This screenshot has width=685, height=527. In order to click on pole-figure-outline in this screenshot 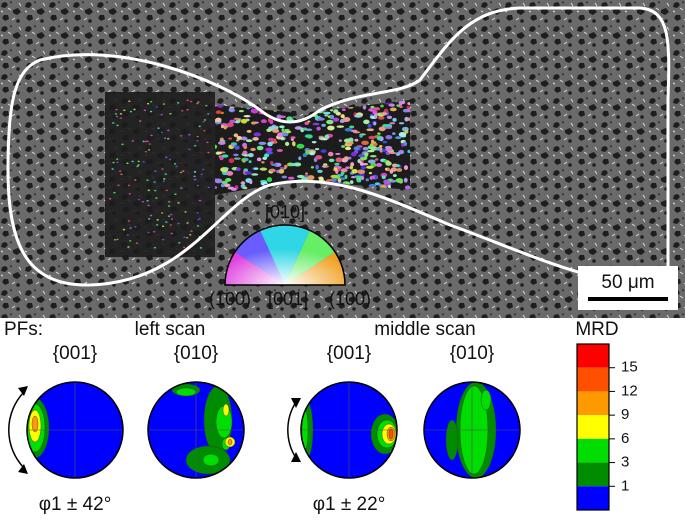, I will do `click(349, 430)`.